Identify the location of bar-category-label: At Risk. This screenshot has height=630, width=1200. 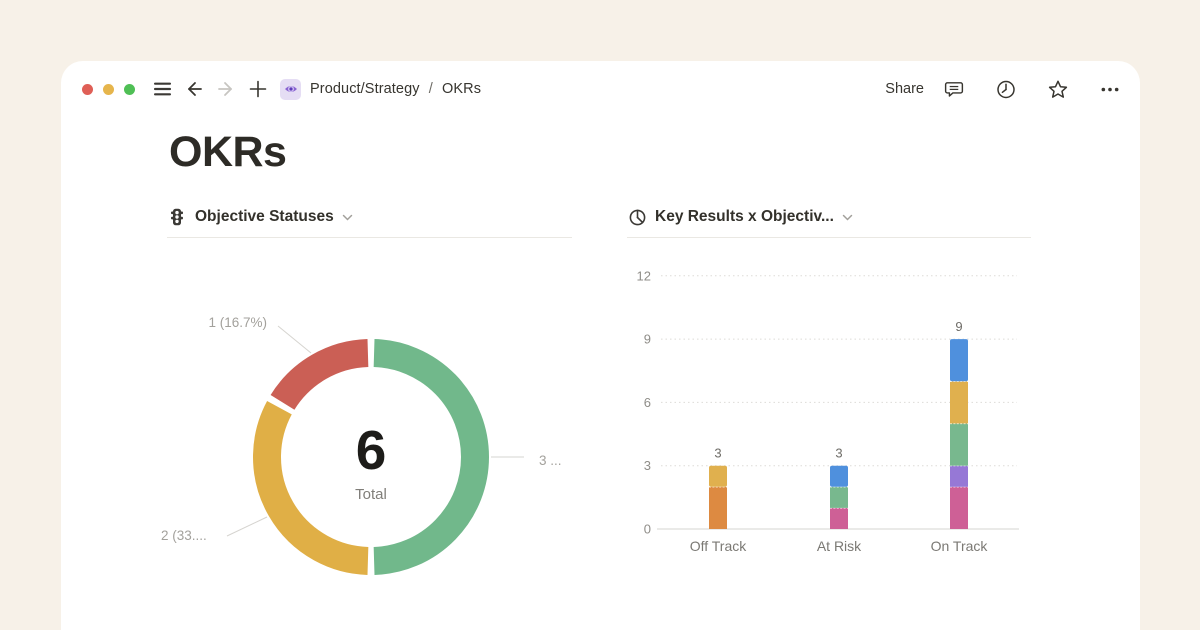
(839, 546).